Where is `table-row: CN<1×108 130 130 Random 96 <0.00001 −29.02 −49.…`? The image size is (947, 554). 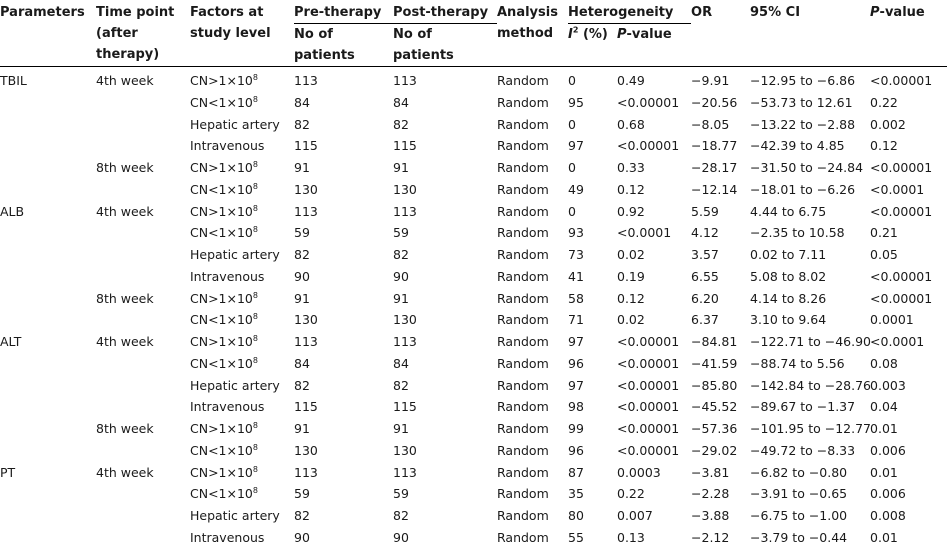 table-row: CN<1×108 130 130 Random 96 <0.00001 −29.02 −49.… is located at coordinates (473, 451).